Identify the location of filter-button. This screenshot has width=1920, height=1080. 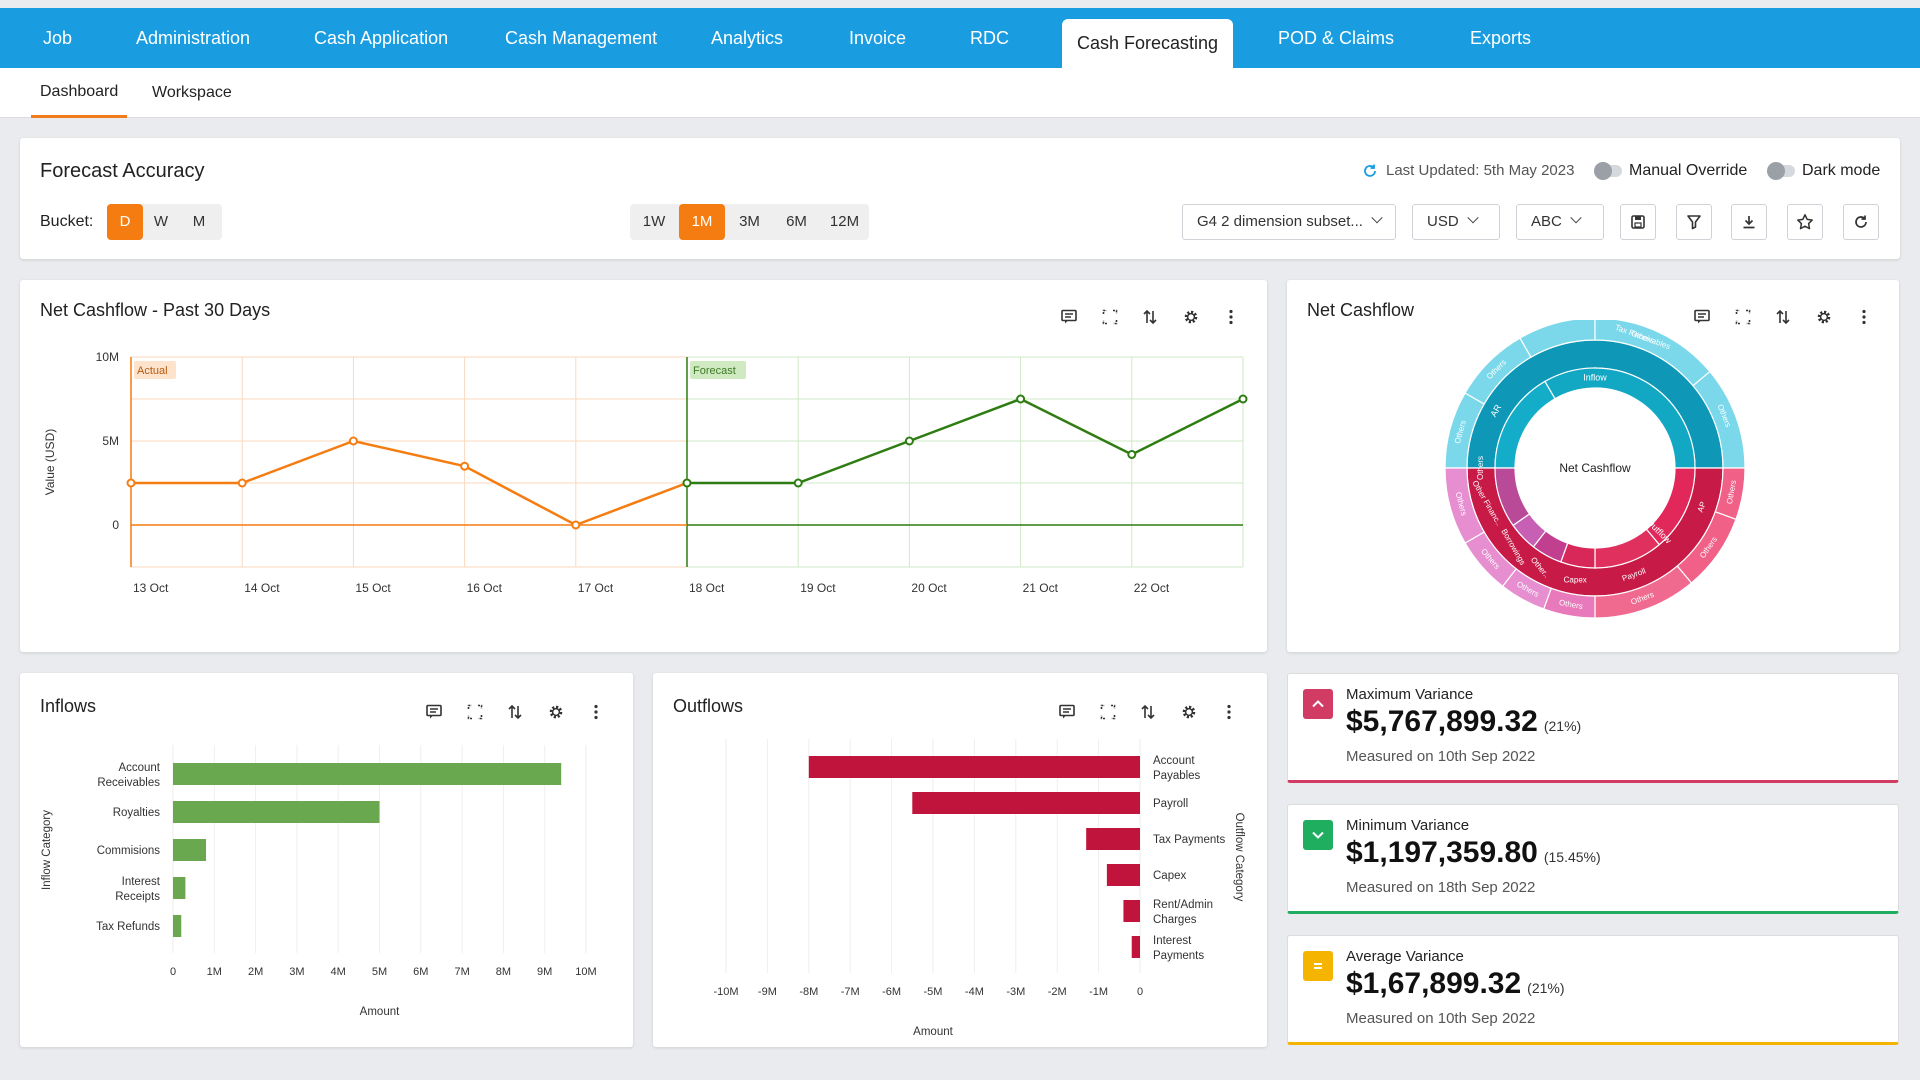
(1694, 222).